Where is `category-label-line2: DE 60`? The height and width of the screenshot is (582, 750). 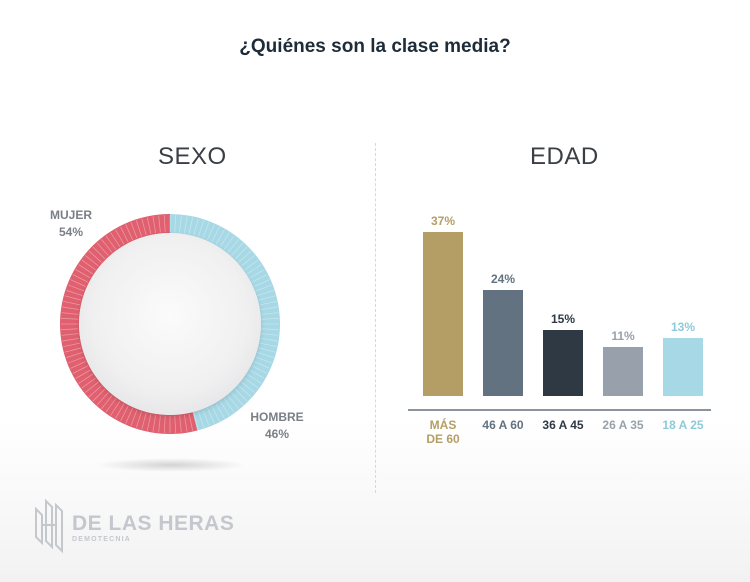 category-label-line2: DE 60 is located at coordinates (443, 439).